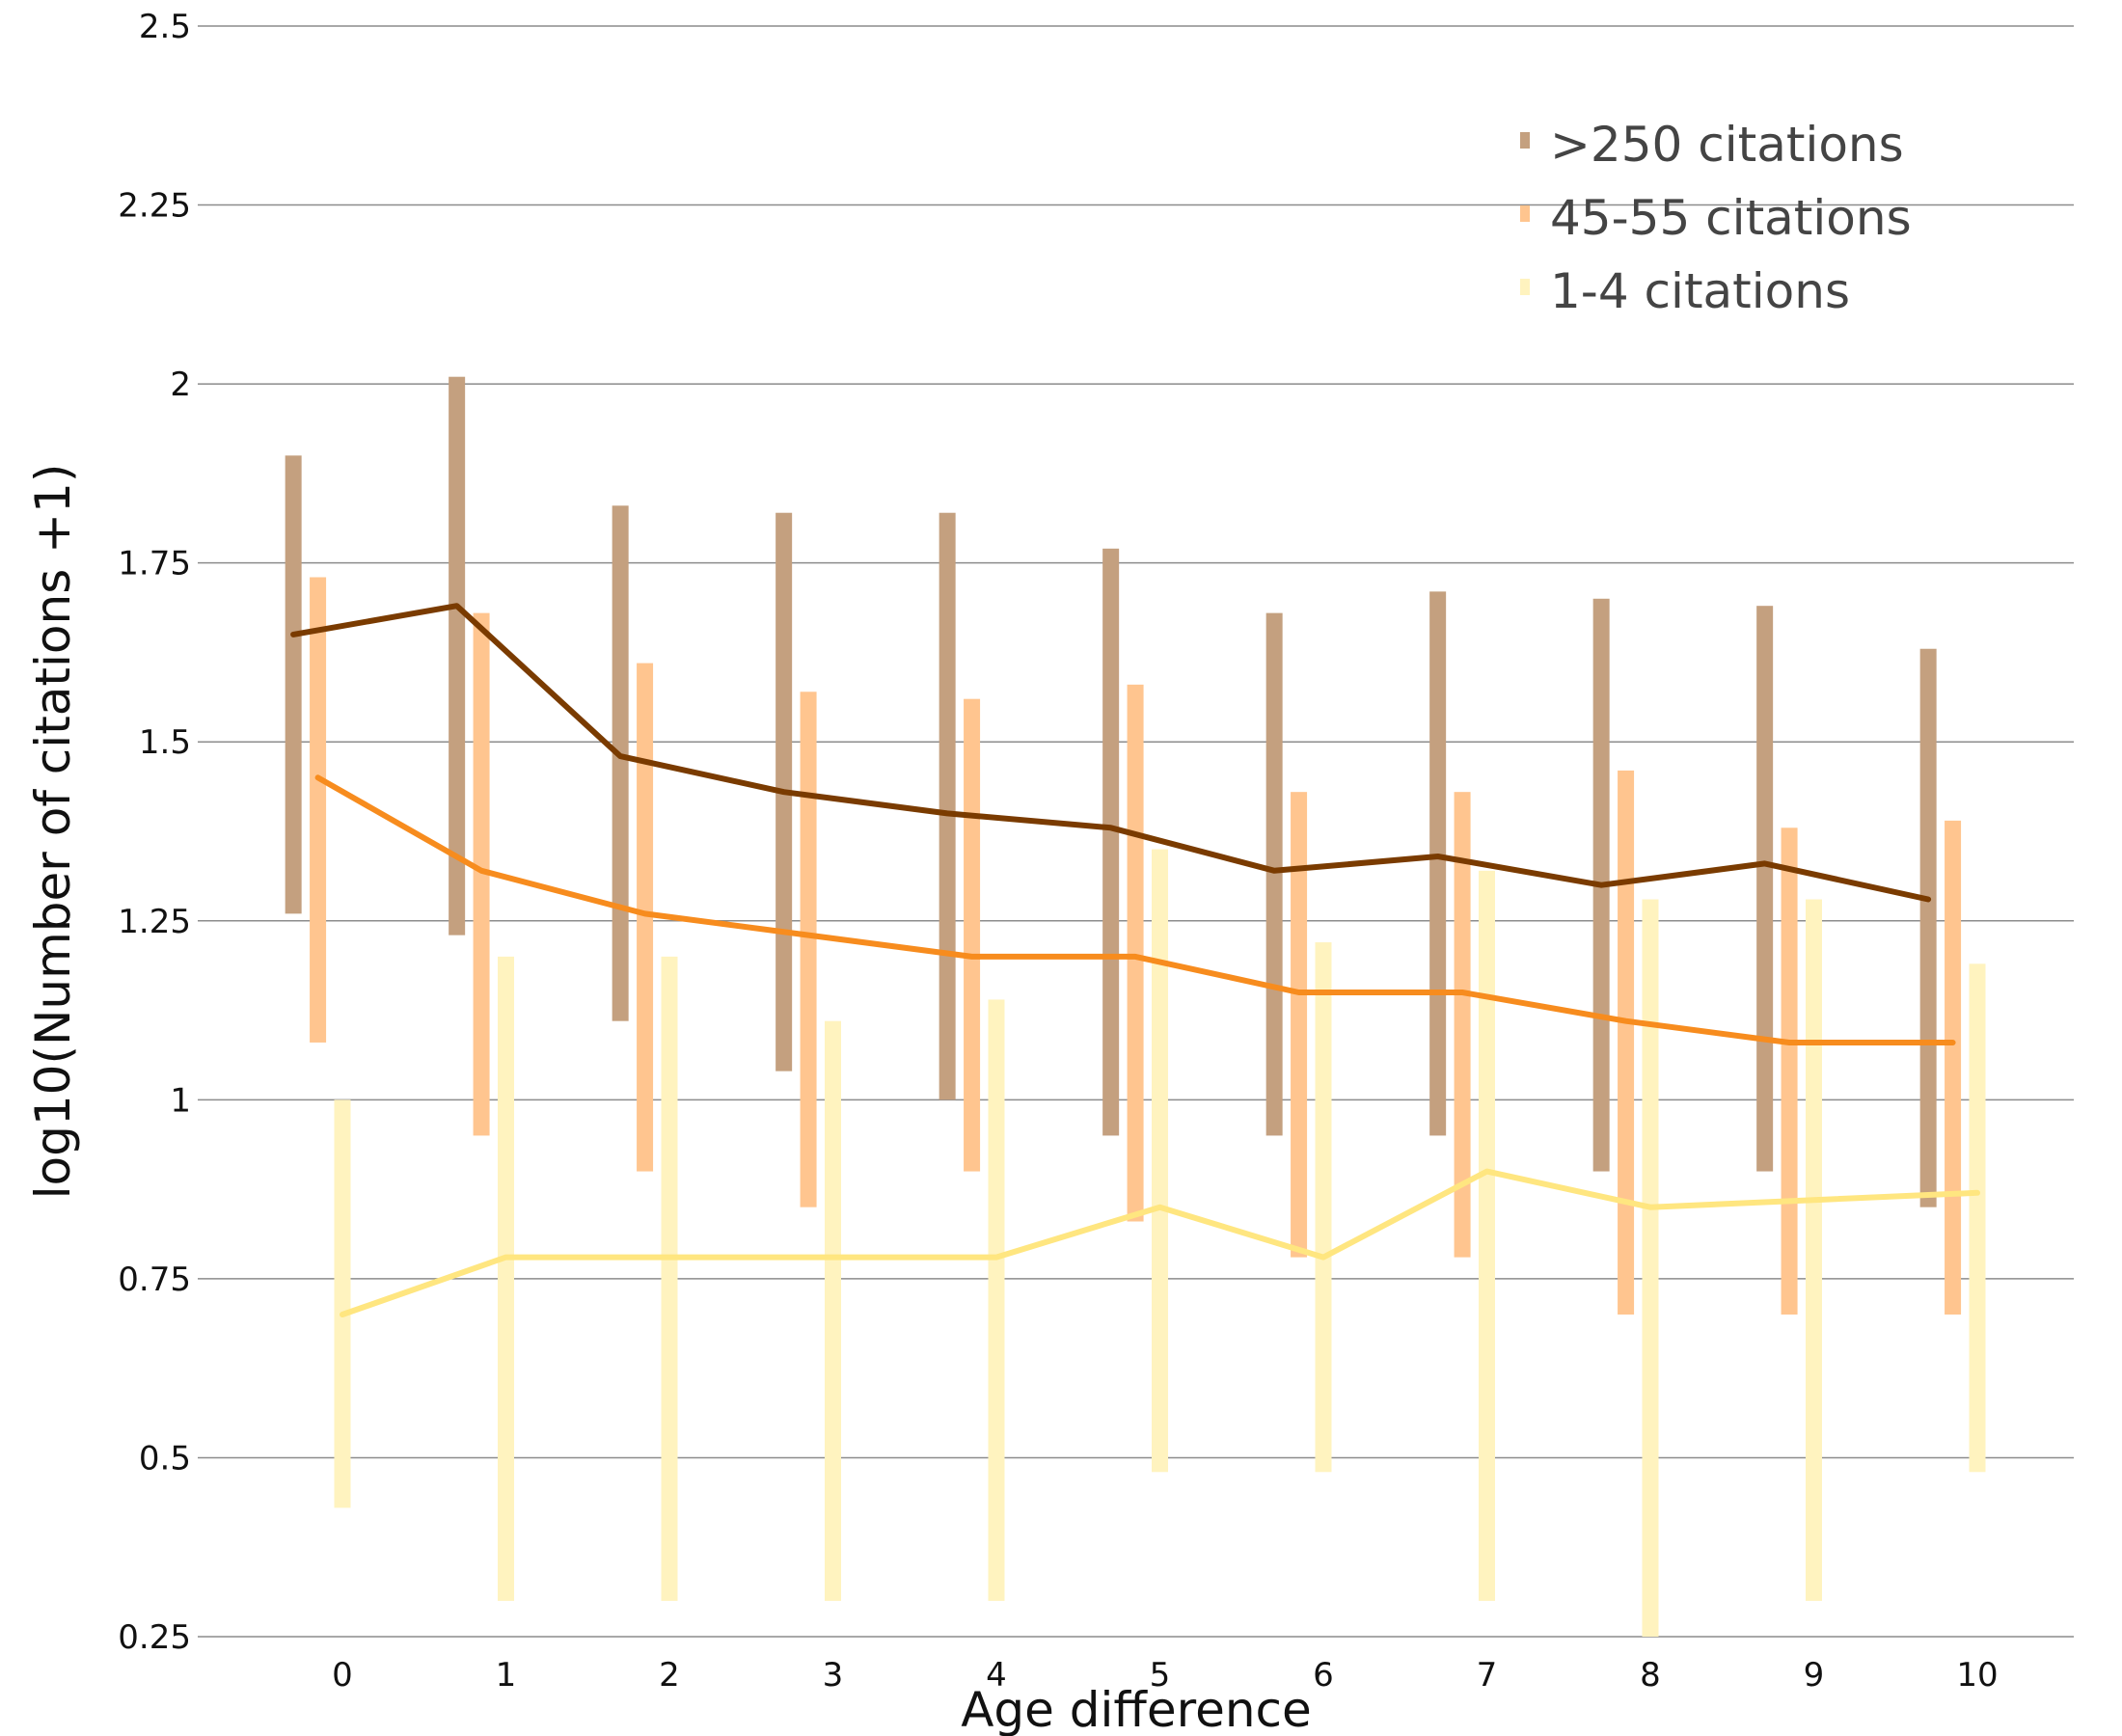 This screenshot has width=2122, height=1736. Describe the element at coordinates (1324, 1676) in the screenshot. I see `x-tick-label: 6` at that location.